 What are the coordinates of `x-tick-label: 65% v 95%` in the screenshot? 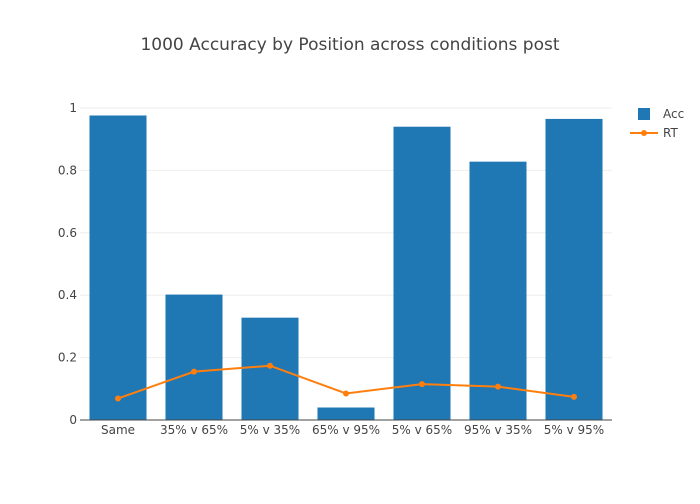 It's located at (346, 430).